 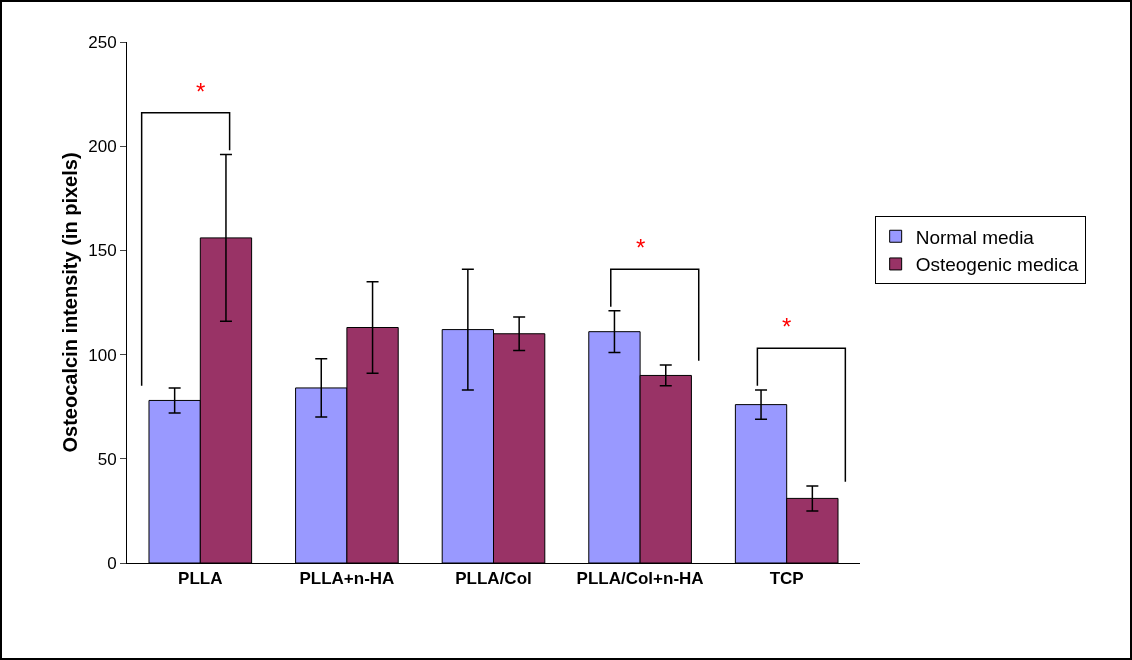 I want to click on y-tick-label: 0, so click(x=112, y=563).